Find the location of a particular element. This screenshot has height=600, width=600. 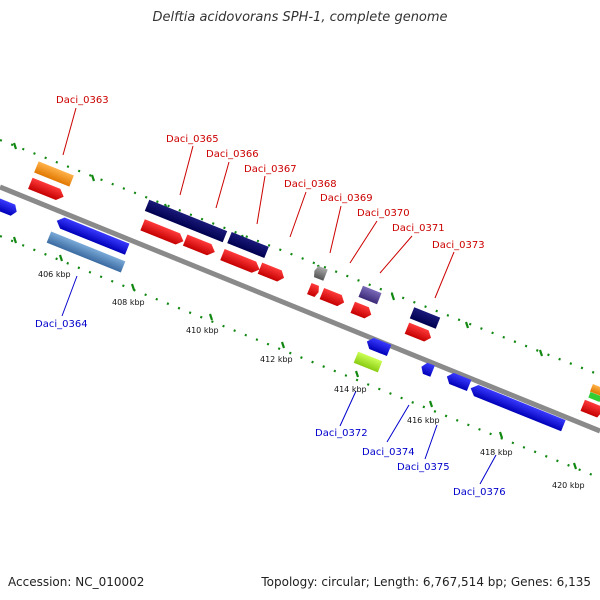

gene-label-daci-0372: Daci_0372 is located at coordinates (341, 433).